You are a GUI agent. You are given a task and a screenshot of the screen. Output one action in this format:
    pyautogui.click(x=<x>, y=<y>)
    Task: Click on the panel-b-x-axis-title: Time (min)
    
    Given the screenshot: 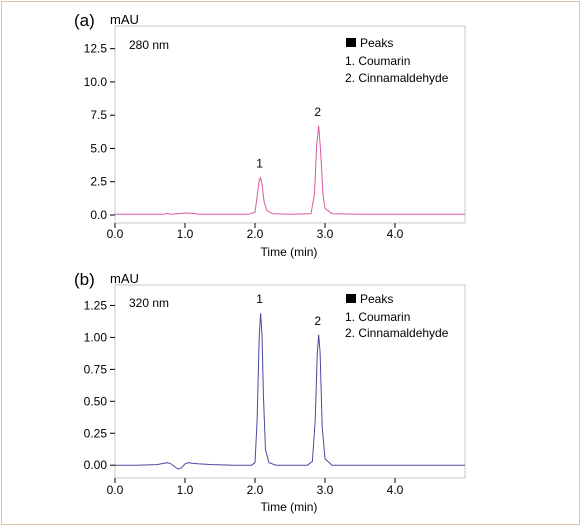 What is the action you would take?
    pyautogui.click(x=289, y=507)
    